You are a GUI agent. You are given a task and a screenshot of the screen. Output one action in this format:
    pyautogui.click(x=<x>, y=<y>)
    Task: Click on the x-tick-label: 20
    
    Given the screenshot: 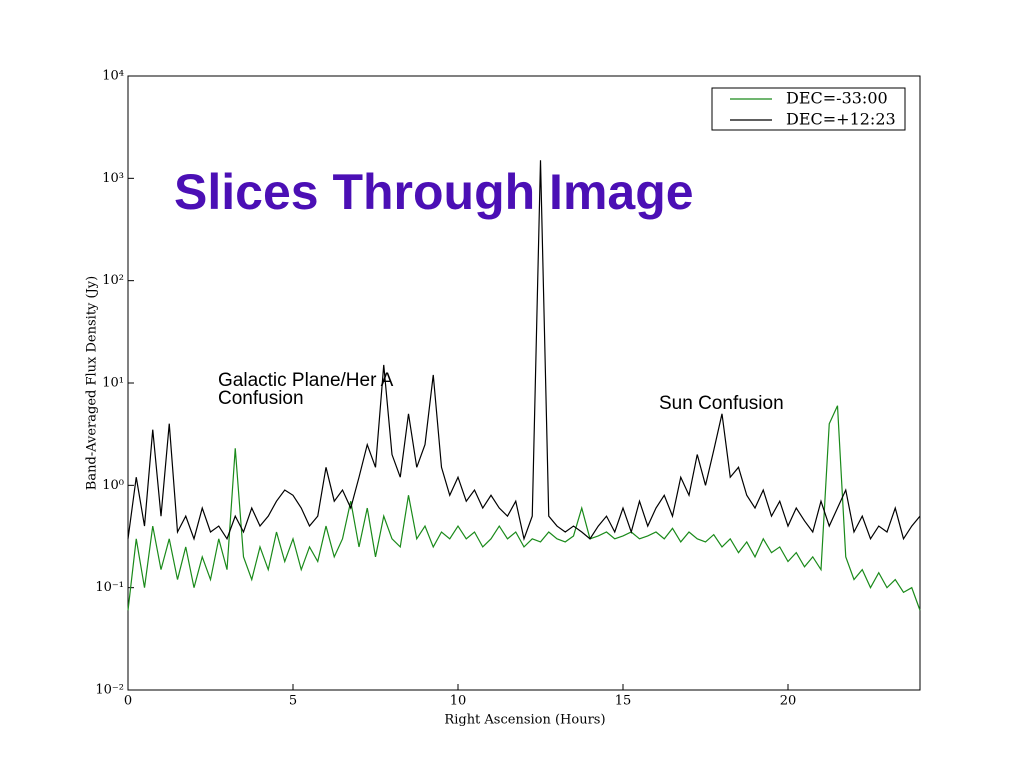 What is the action you would take?
    pyautogui.click(x=788, y=701)
    